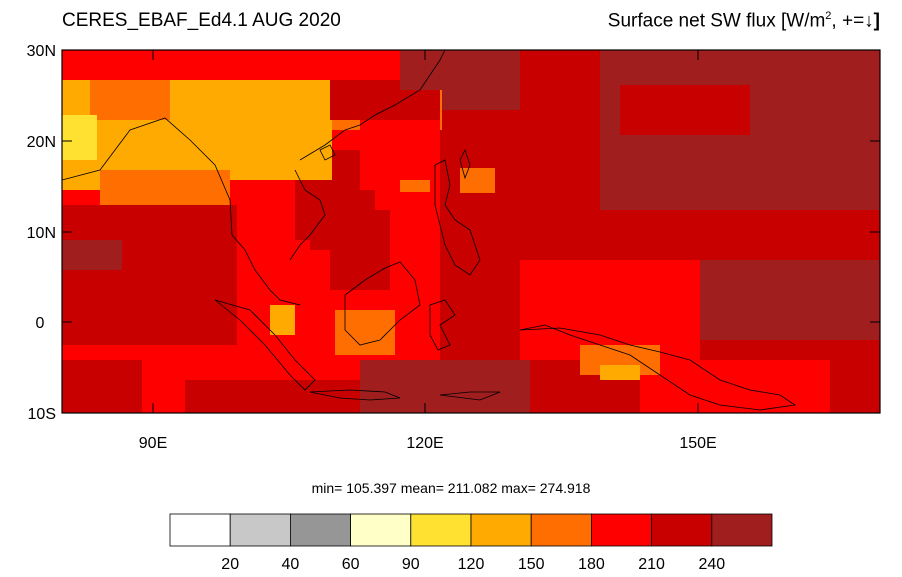 Image resolution: width=902 pixels, height=577 pixels. Describe the element at coordinates (711, 564) in the screenshot. I see `colorbar-label: 240` at that location.